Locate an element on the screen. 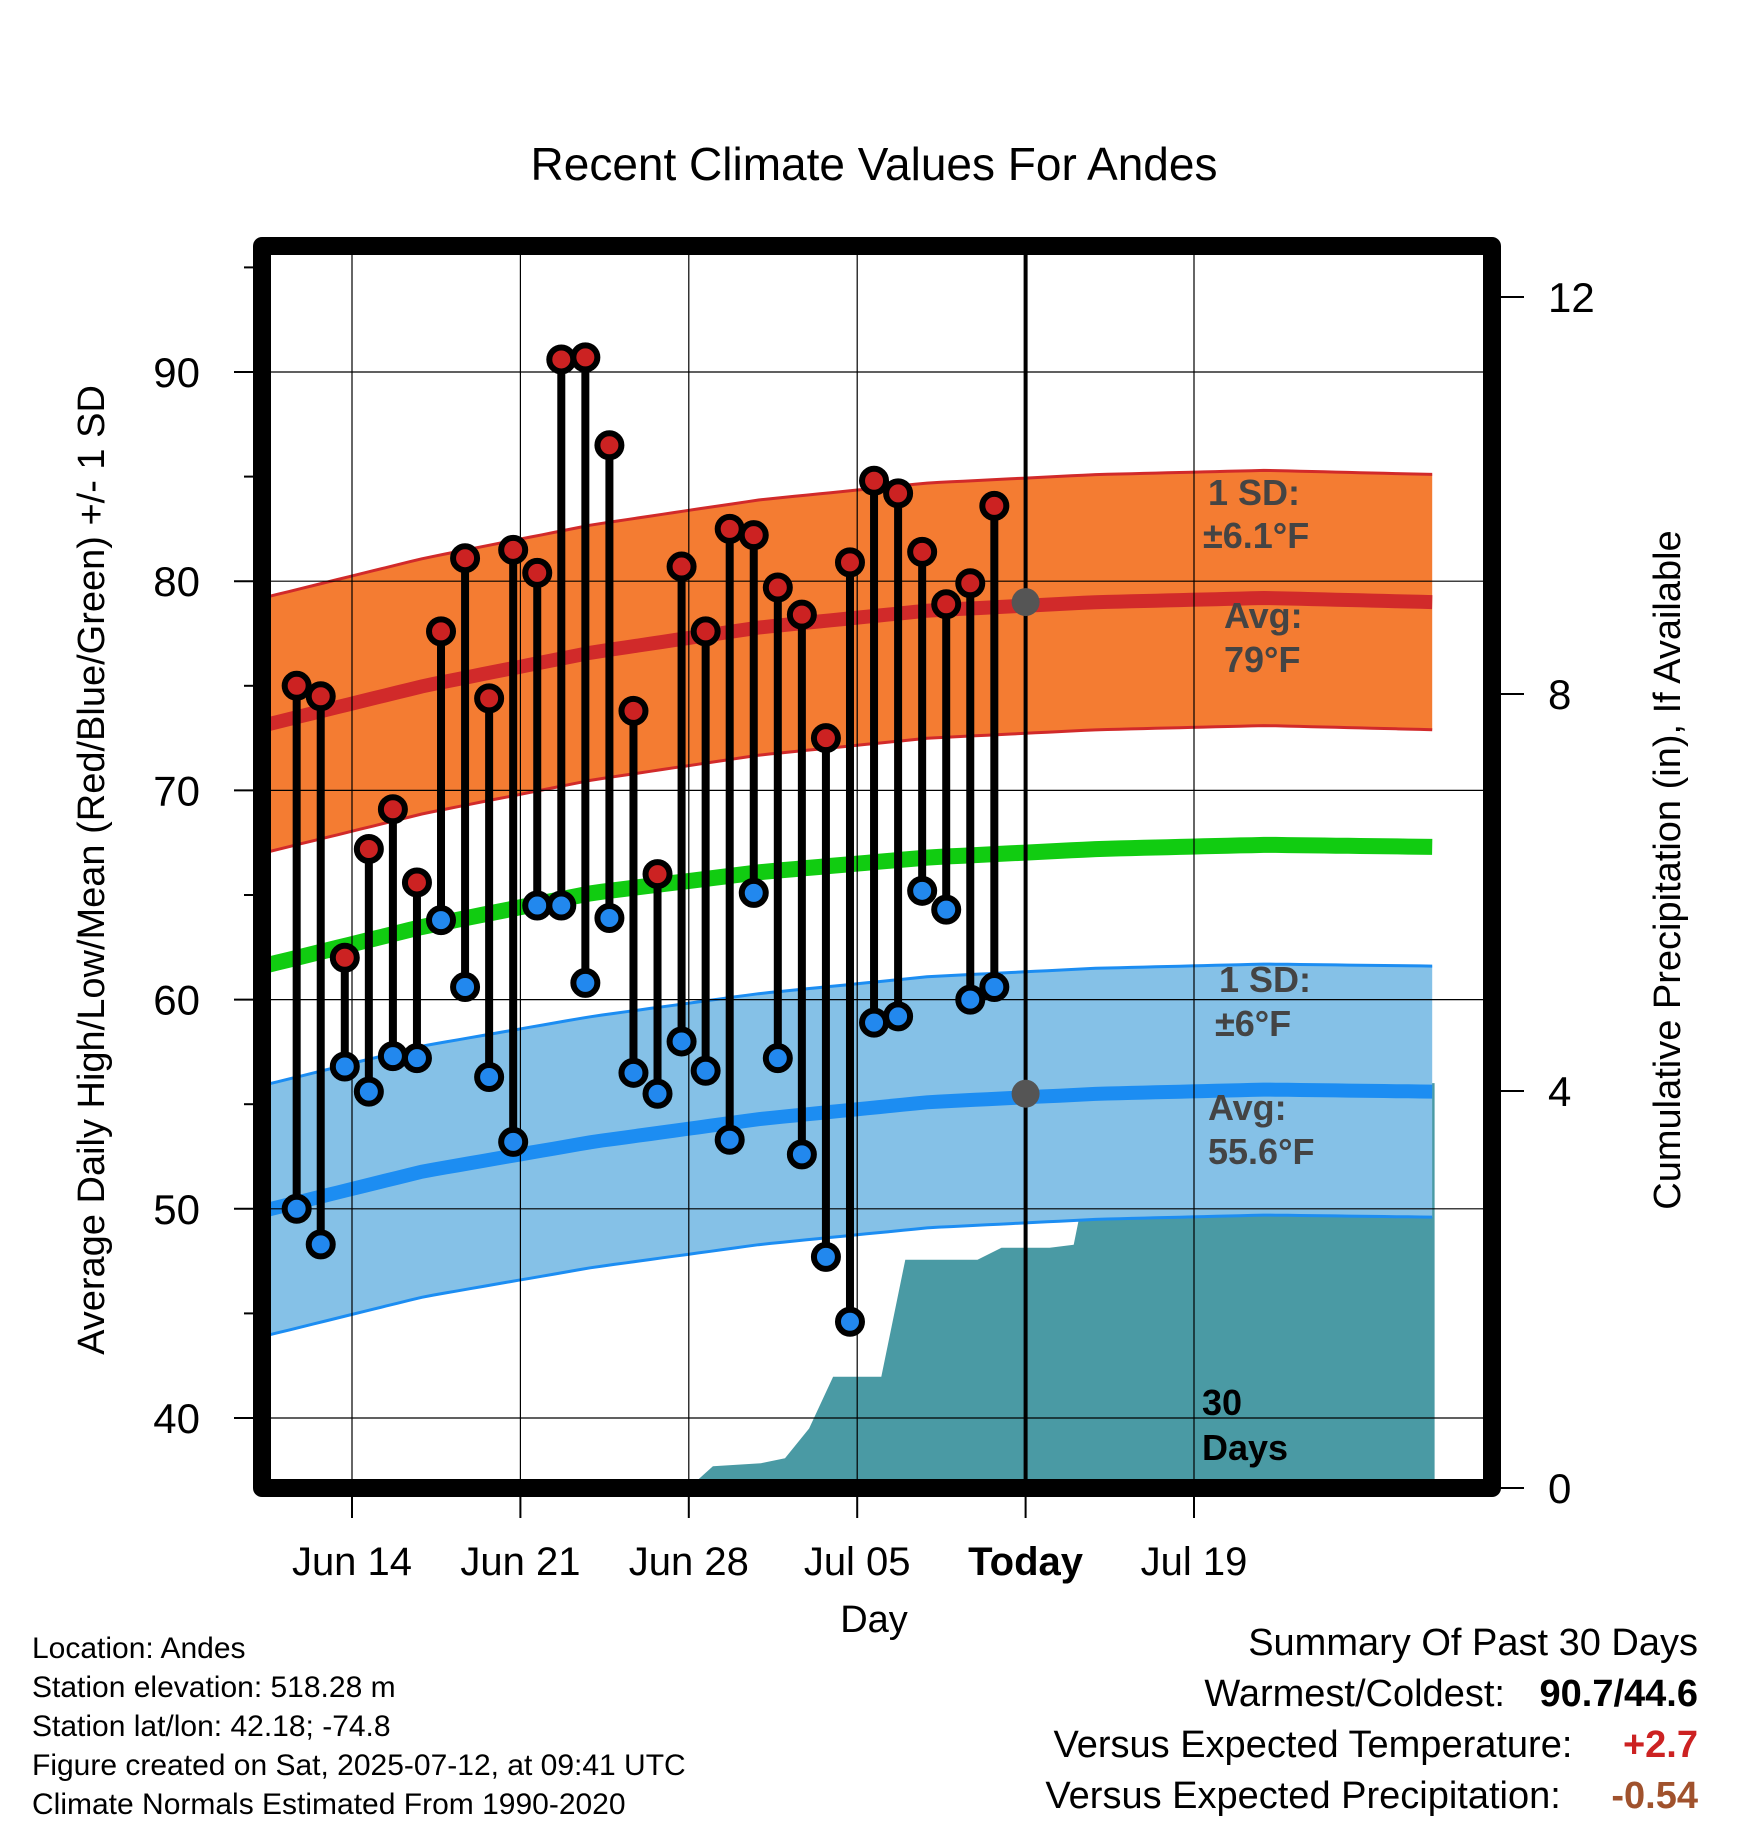 The image size is (1748, 1828). today-days-unit: Days is located at coordinates (1245, 1447).